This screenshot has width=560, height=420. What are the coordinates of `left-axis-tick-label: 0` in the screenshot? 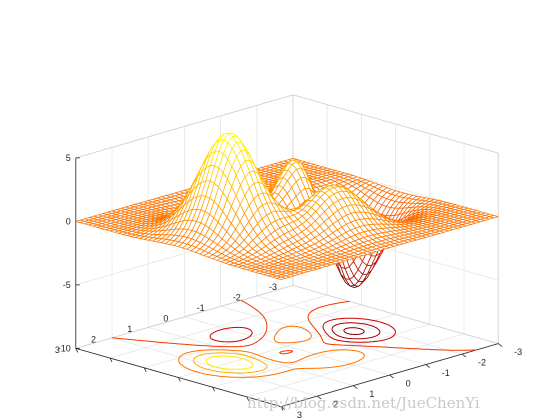 It's located at (165, 319).